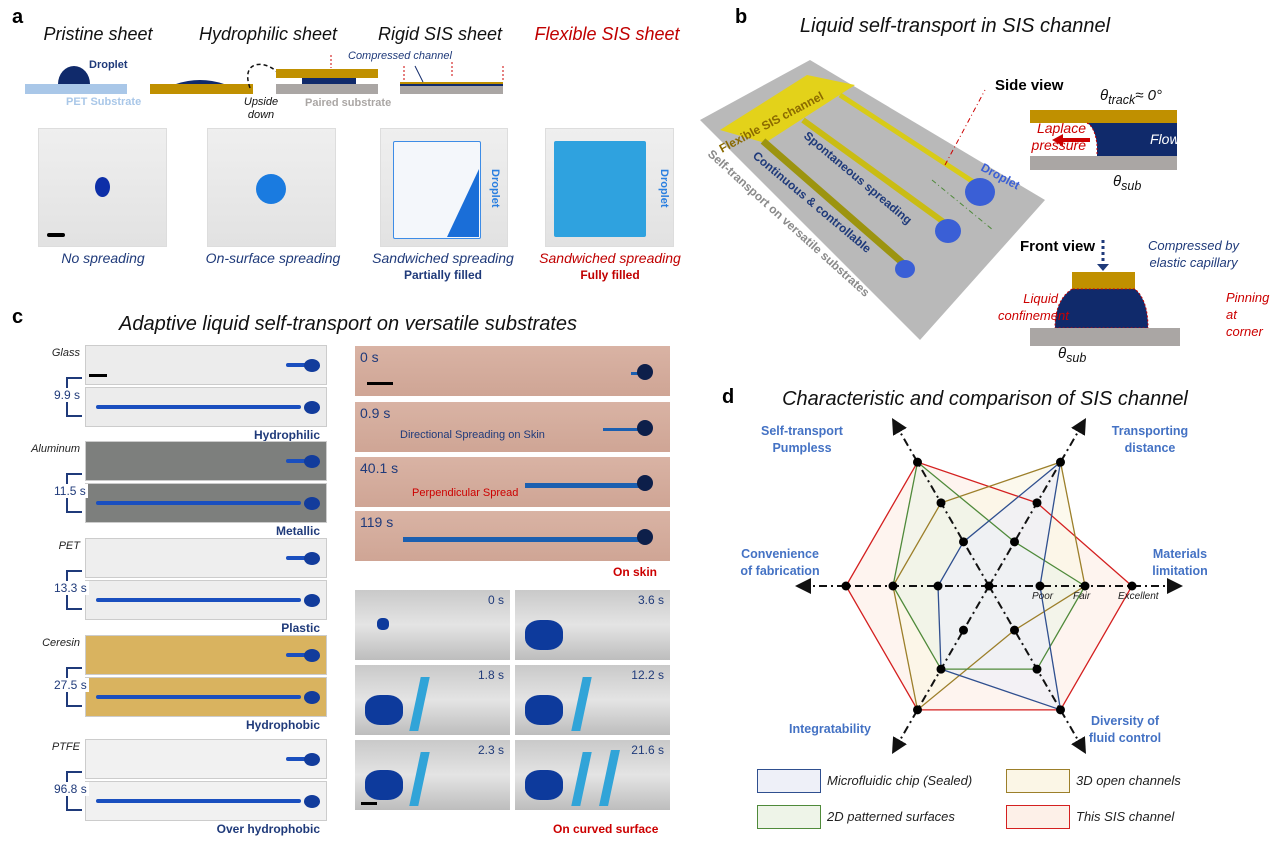  I want to click on axis-label-integratability: Integratability, so click(830, 729).